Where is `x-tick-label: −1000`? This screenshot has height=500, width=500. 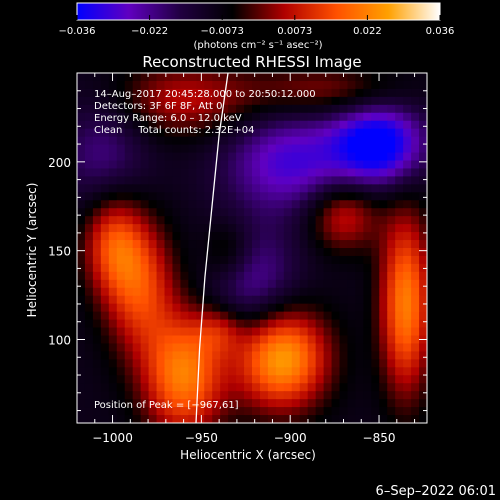 x-tick-label: −1000 is located at coordinates (112, 438).